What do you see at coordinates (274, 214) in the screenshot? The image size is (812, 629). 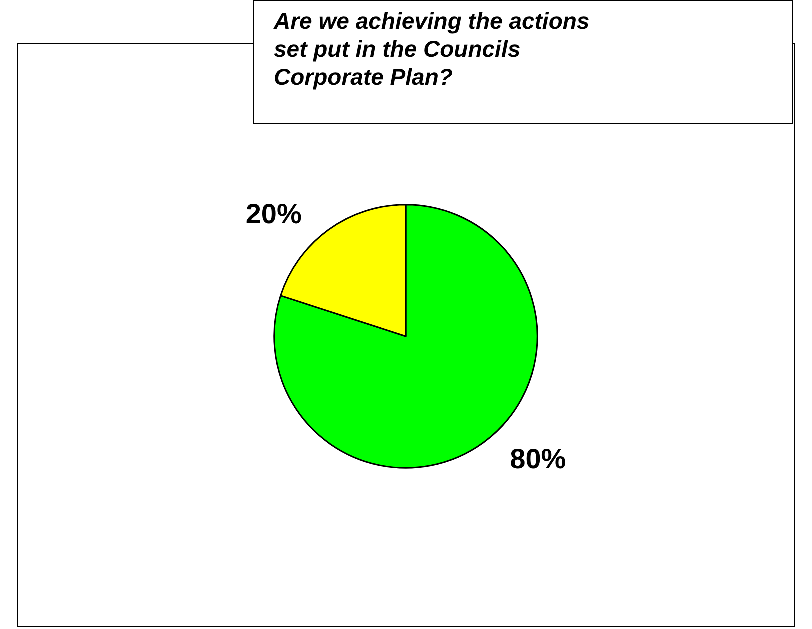 I see `data-label: 20%` at bounding box center [274, 214].